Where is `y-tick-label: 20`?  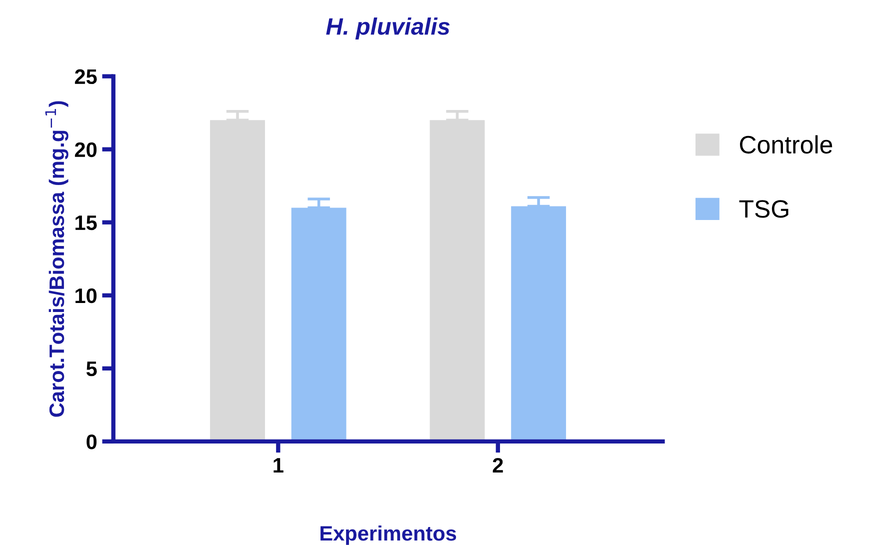 y-tick-label: 20 is located at coordinates (85, 150).